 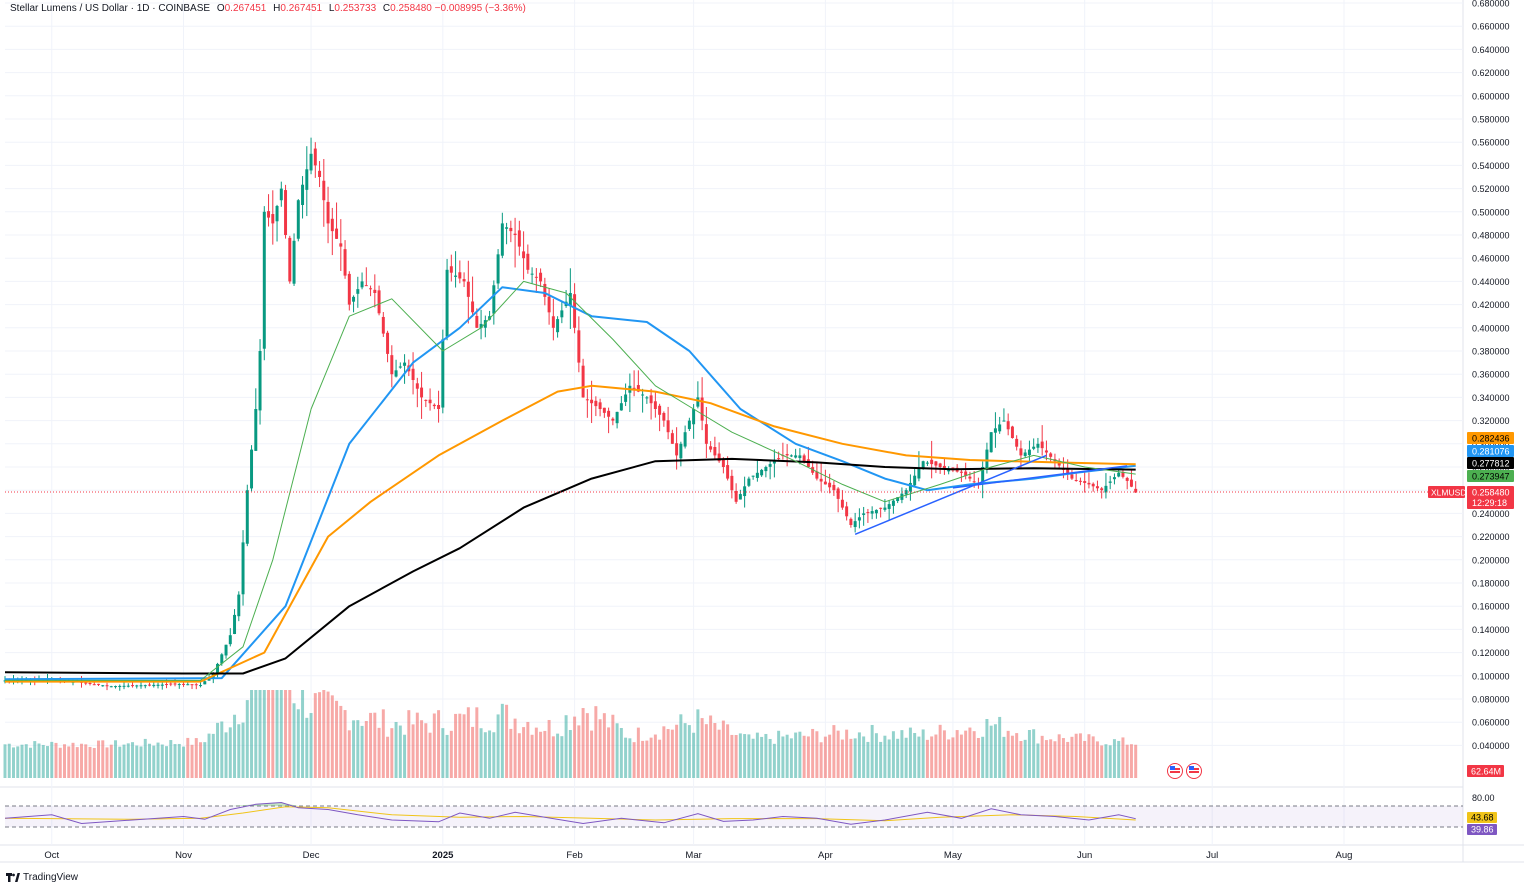 What do you see at coordinates (1491, 73) in the screenshot?
I see `price-tick-label: 0.620000` at bounding box center [1491, 73].